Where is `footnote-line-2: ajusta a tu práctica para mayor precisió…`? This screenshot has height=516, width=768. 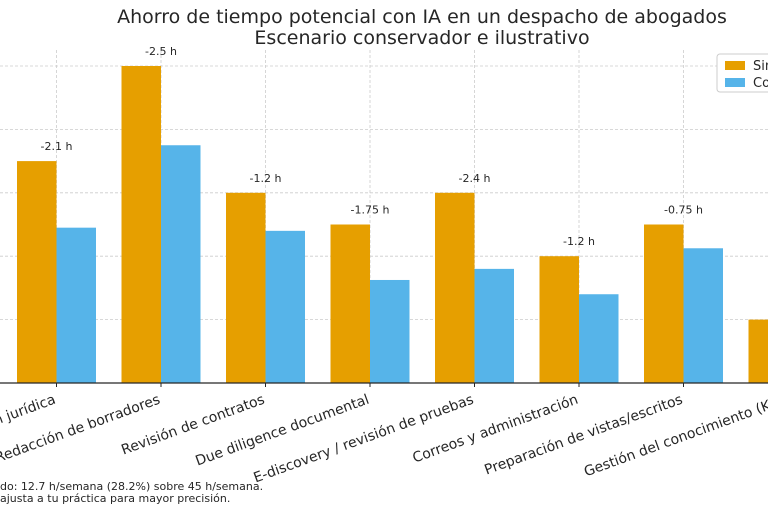 footnote-line-2: ajusta a tu práctica para mayor precisió… is located at coordinates (115, 498).